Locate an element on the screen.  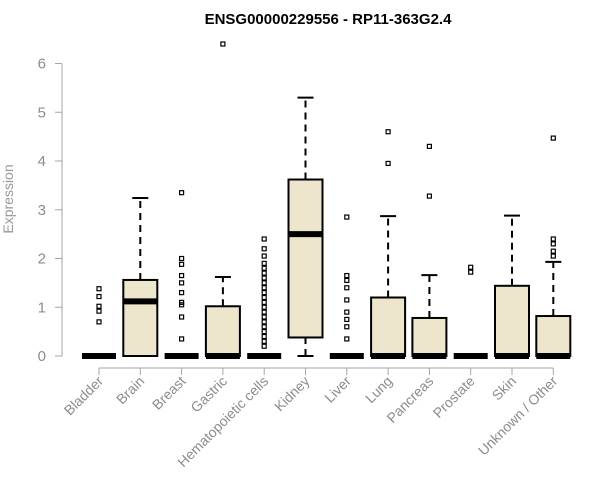
chart-title: ENSG00000229556 - RP11-363G2.4 is located at coordinates (328, 19).